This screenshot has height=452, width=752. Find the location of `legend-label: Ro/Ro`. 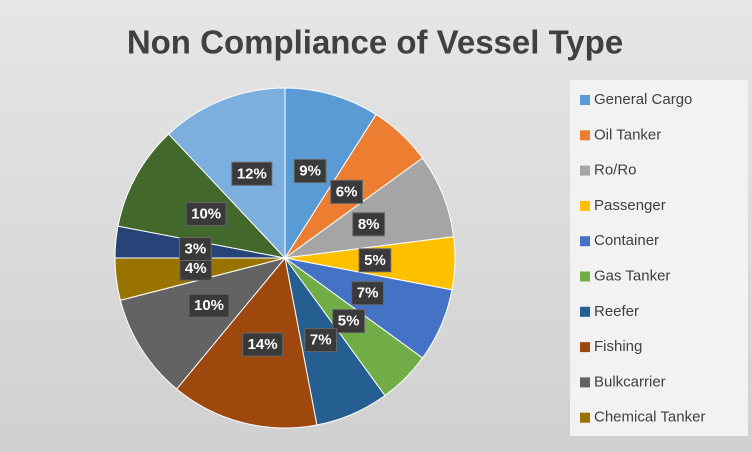

legend-label: Ro/Ro is located at coordinates (615, 170).